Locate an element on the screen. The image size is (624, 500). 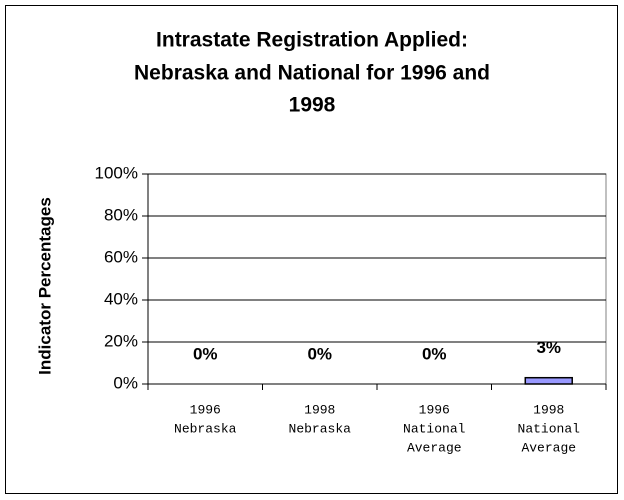
y-axis-label: Indicator Percentages is located at coordinates (44, 286).